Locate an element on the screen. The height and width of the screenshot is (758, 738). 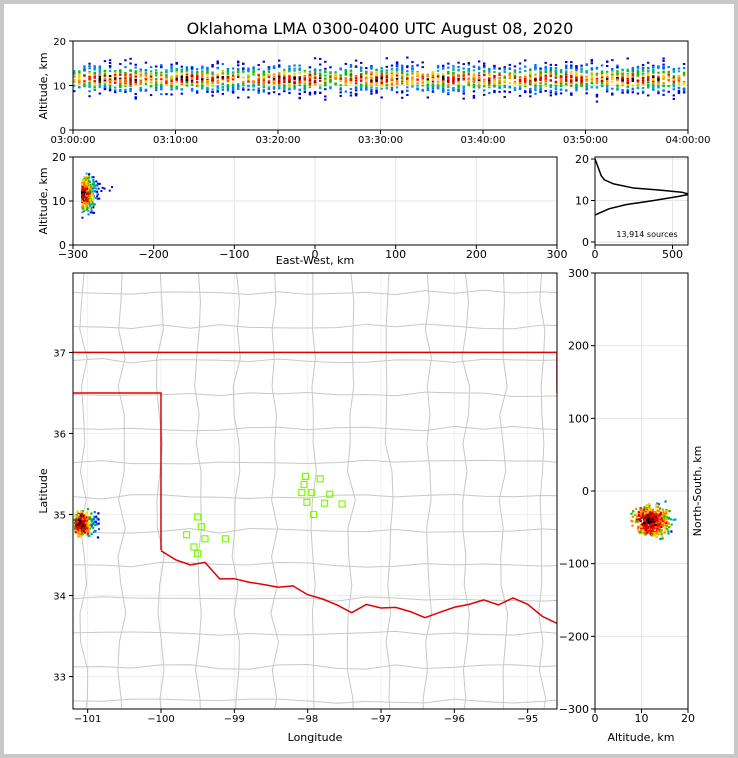
northsouth-altitude-ytick-label: −200 is located at coordinates (574, 636).